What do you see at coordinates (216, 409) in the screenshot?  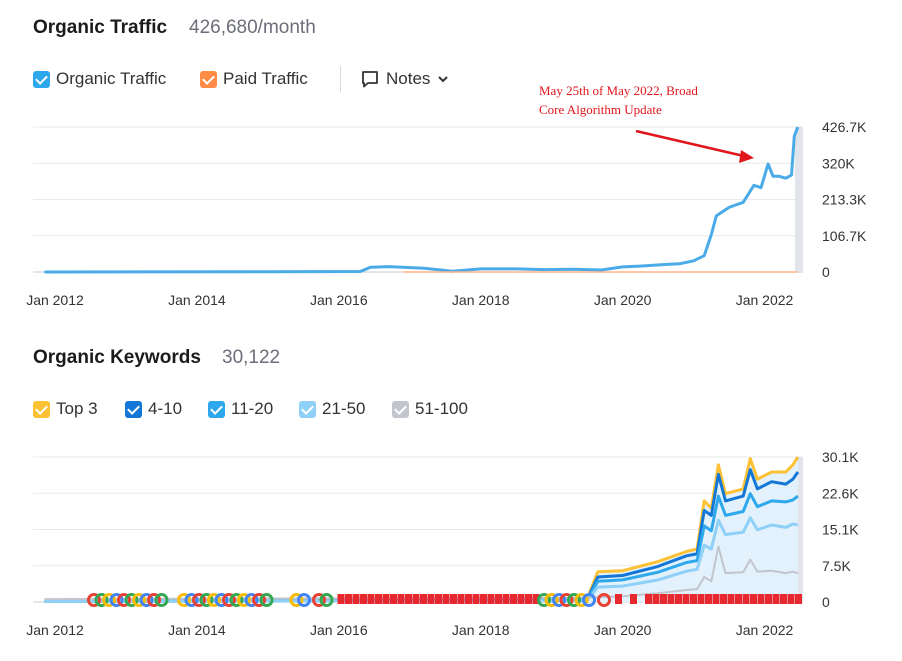 I see `11-20-checkbox-icon` at bounding box center [216, 409].